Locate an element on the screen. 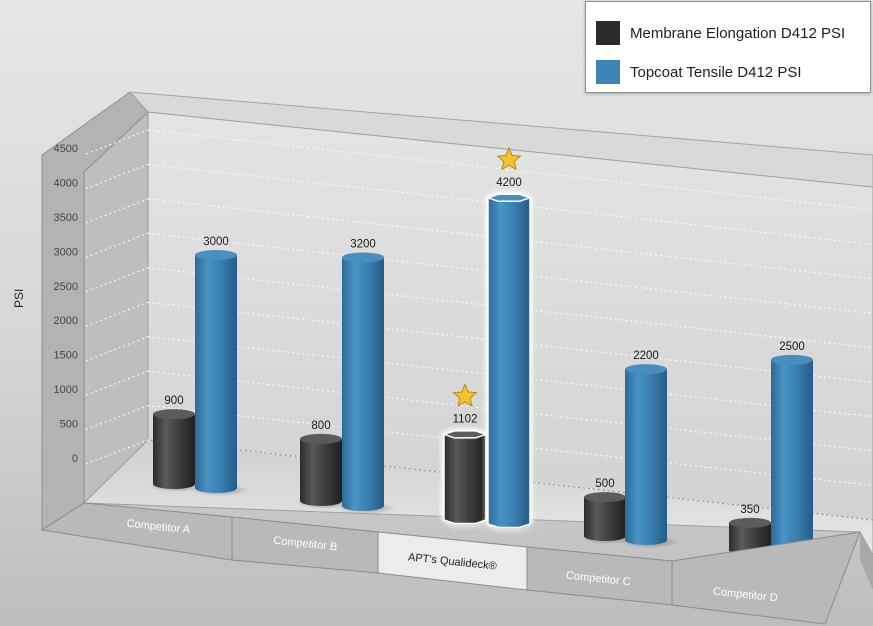  legend-swatch-topcoat is located at coordinates (608, 72).